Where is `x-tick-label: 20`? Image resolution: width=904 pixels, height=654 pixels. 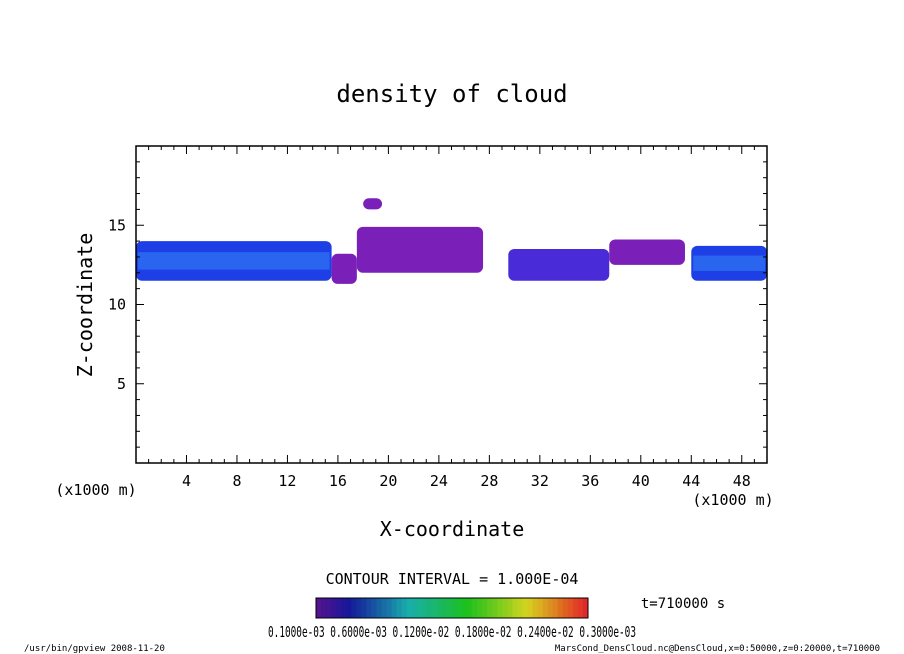 x-tick-label: 20 is located at coordinates (388, 481).